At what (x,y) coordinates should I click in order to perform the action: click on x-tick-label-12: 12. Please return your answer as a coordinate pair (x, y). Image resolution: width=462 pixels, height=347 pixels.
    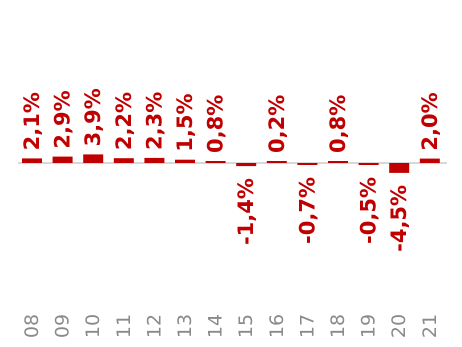
    Looking at the image, I should click on (154, 326).